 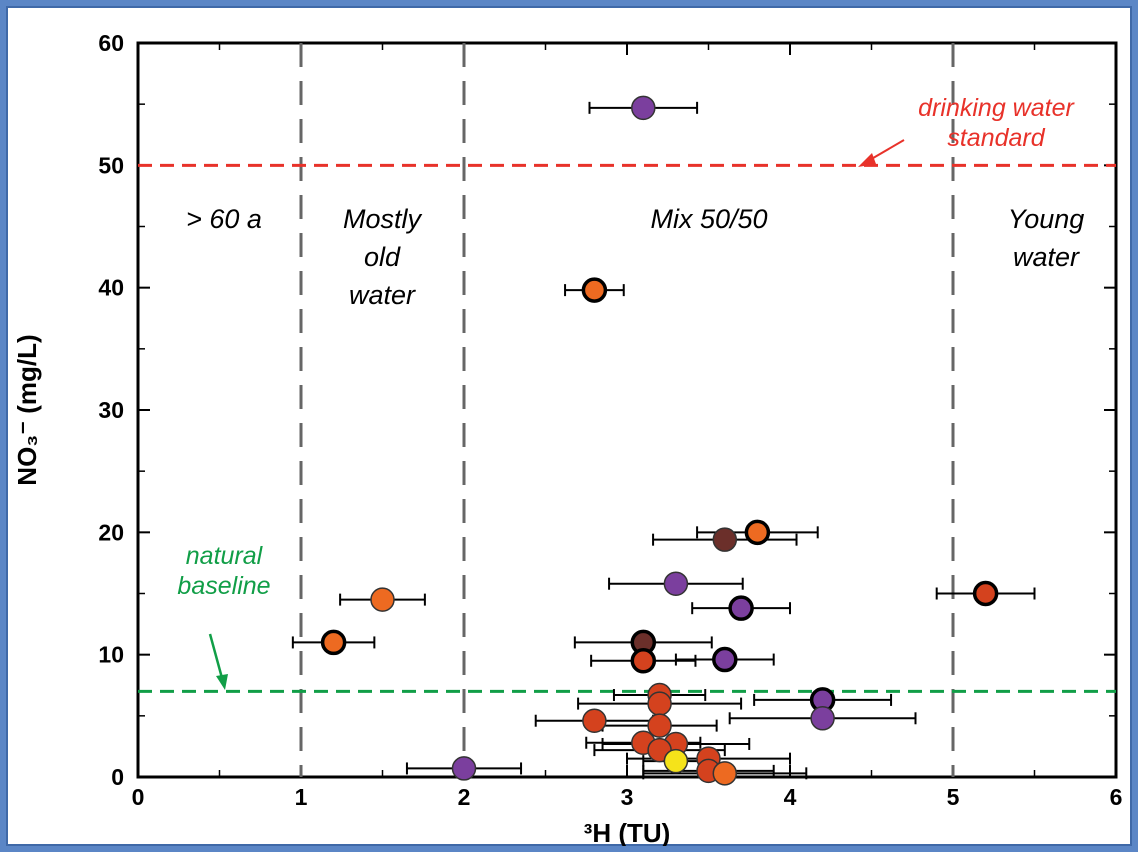 What do you see at coordinates (223, 571) in the screenshot?
I see `natural-baseline-label: natural baseline` at bounding box center [223, 571].